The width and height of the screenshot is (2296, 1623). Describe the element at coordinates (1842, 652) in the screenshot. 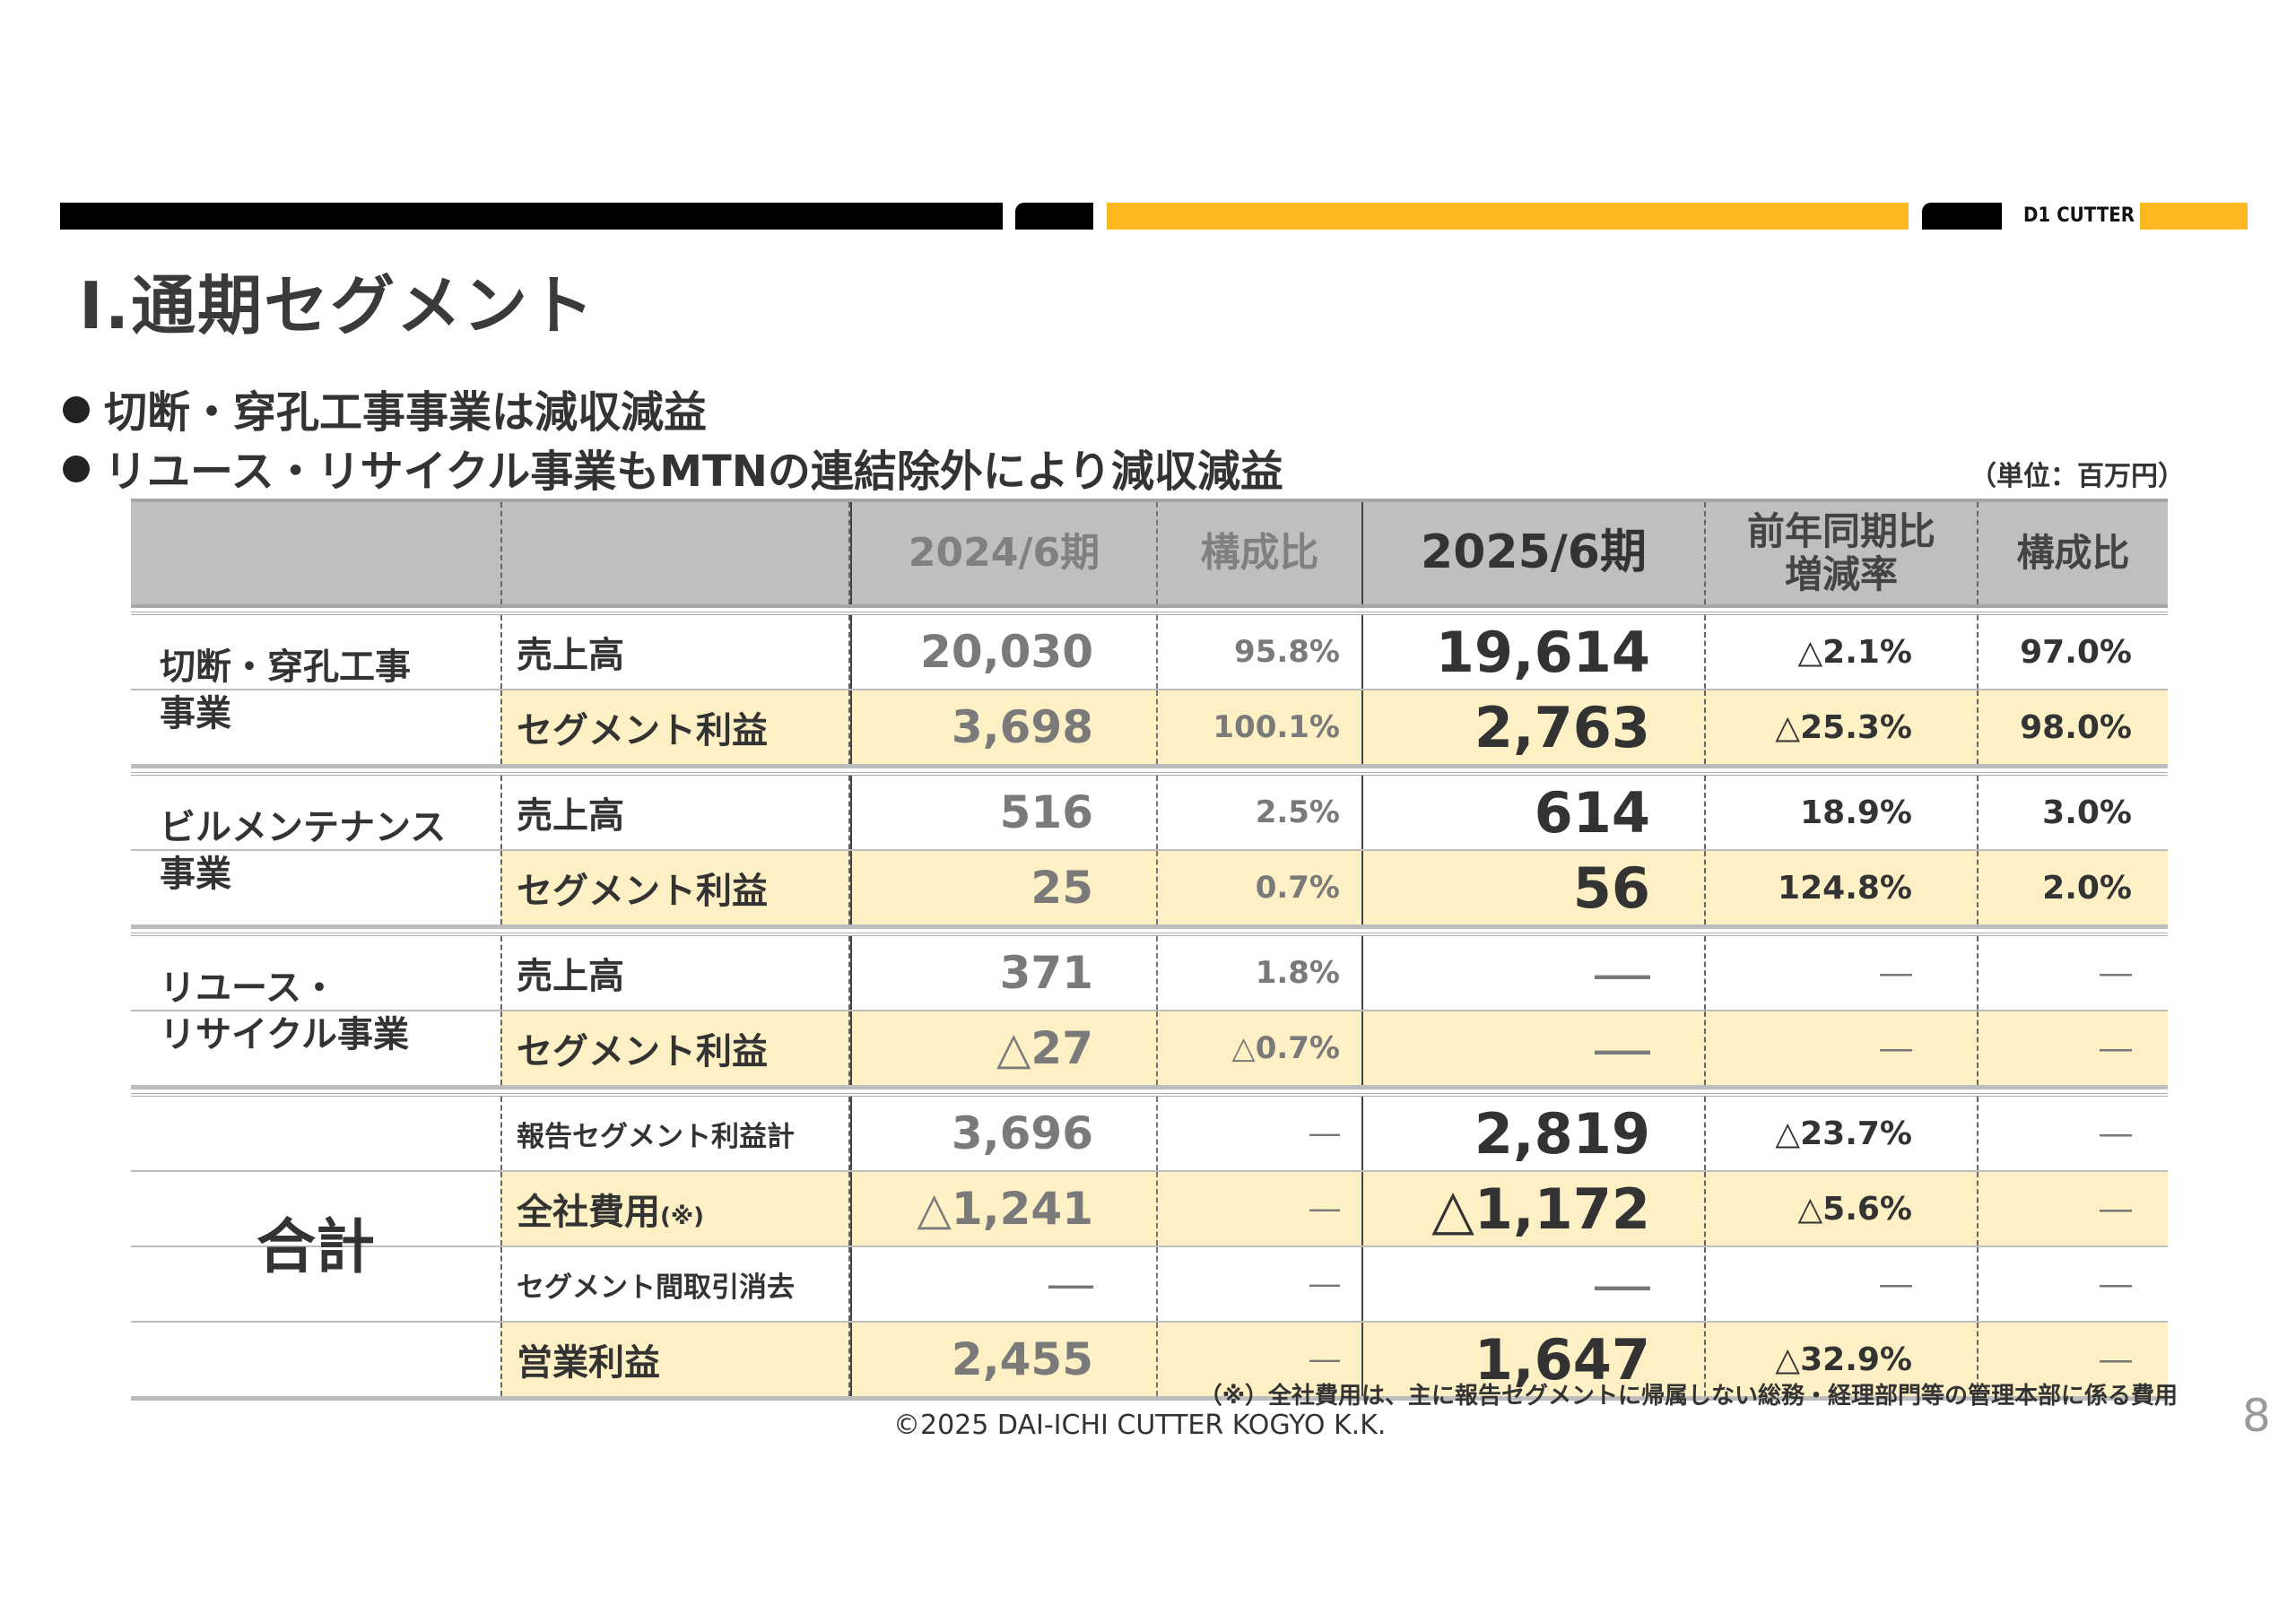

I see `yoy-change: △2.1%` at that location.